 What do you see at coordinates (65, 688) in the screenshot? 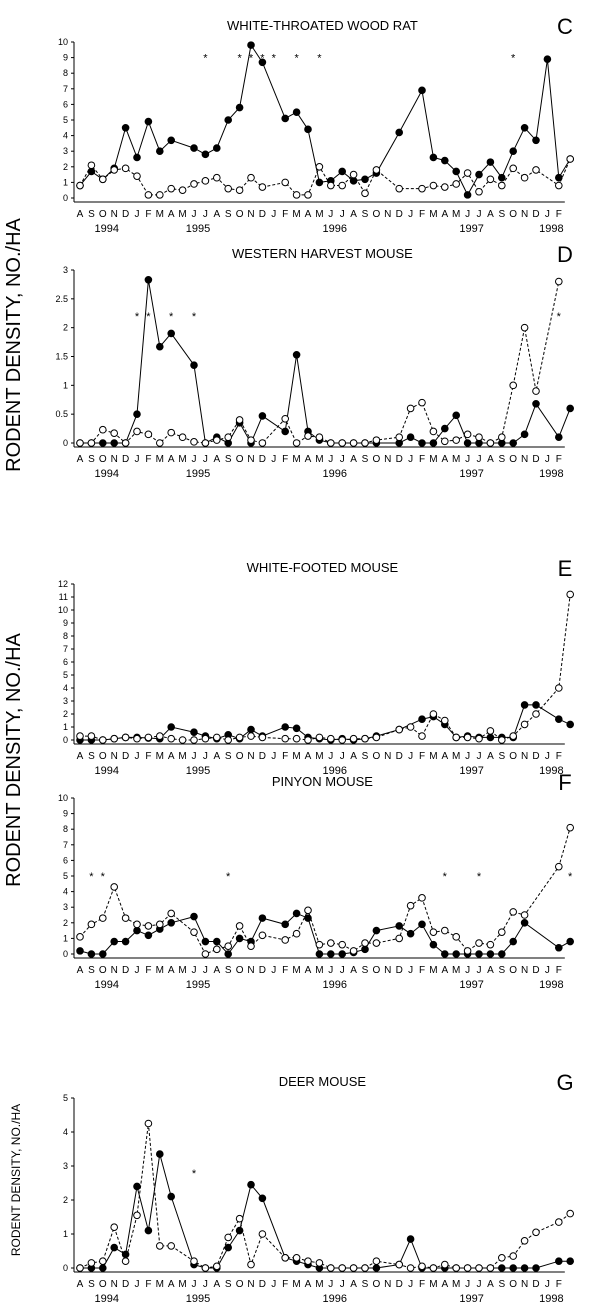
I see `y-tick-label: 4` at bounding box center [65, 688].